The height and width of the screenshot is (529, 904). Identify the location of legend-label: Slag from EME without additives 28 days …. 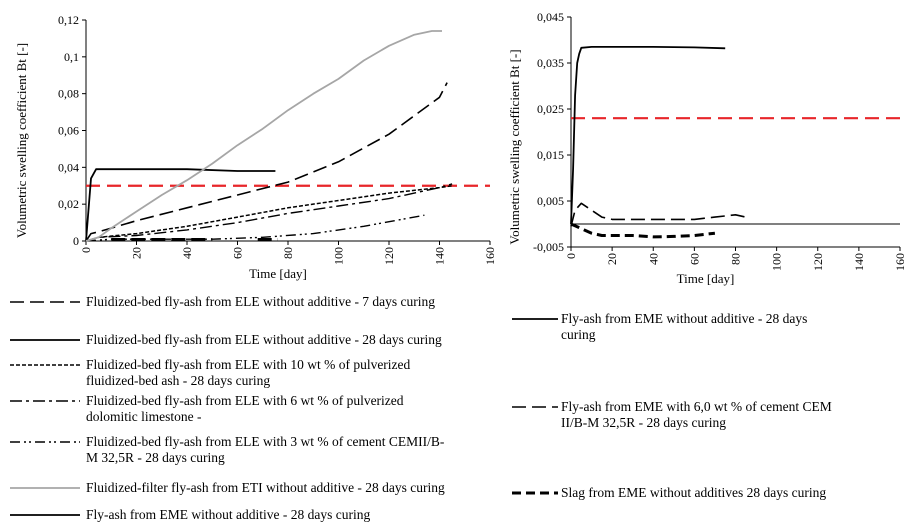
(693, 492).